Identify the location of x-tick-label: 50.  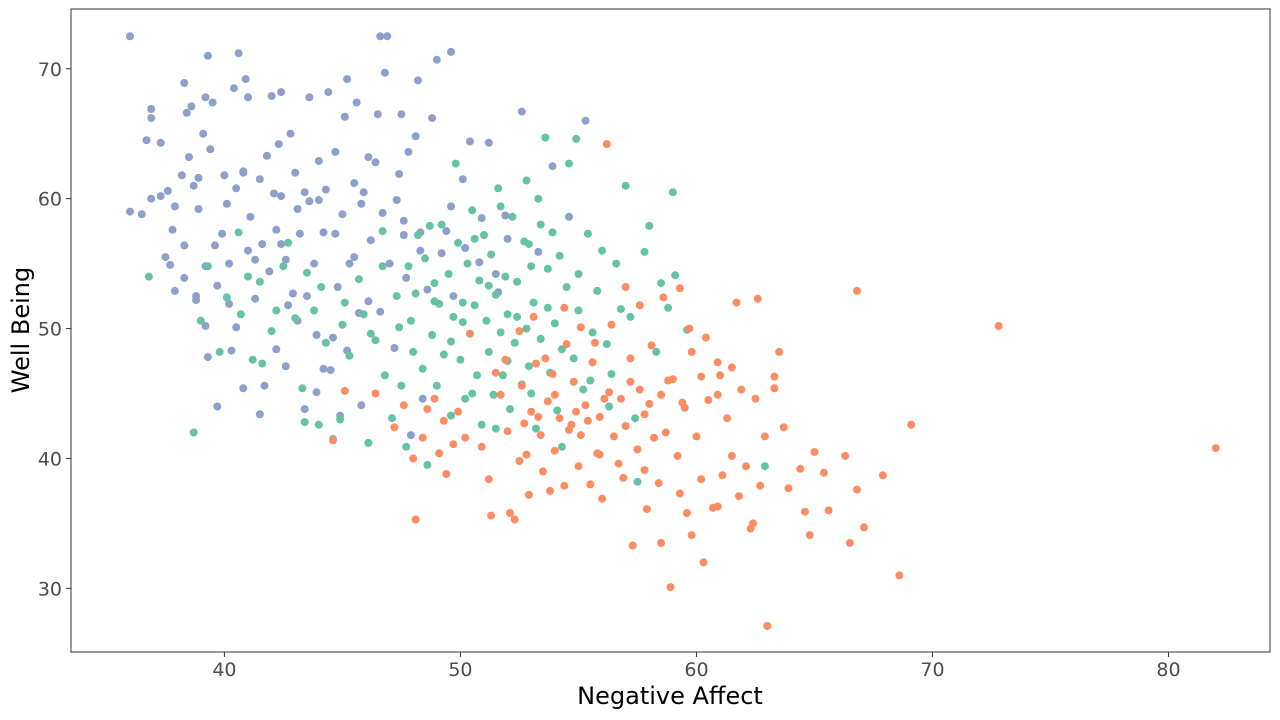
(460, 670).